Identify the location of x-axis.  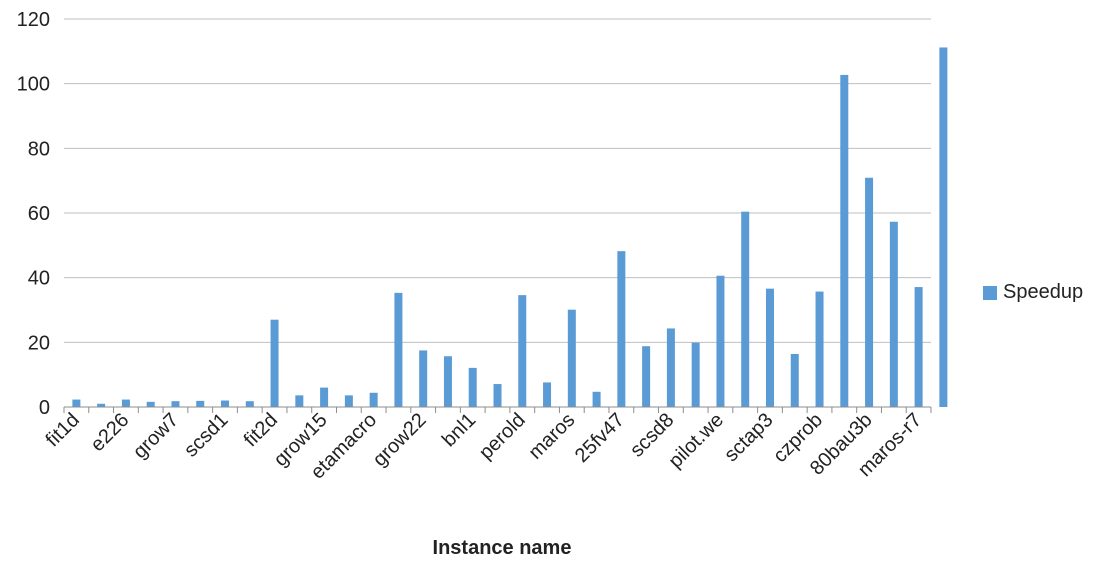
(497, 409).